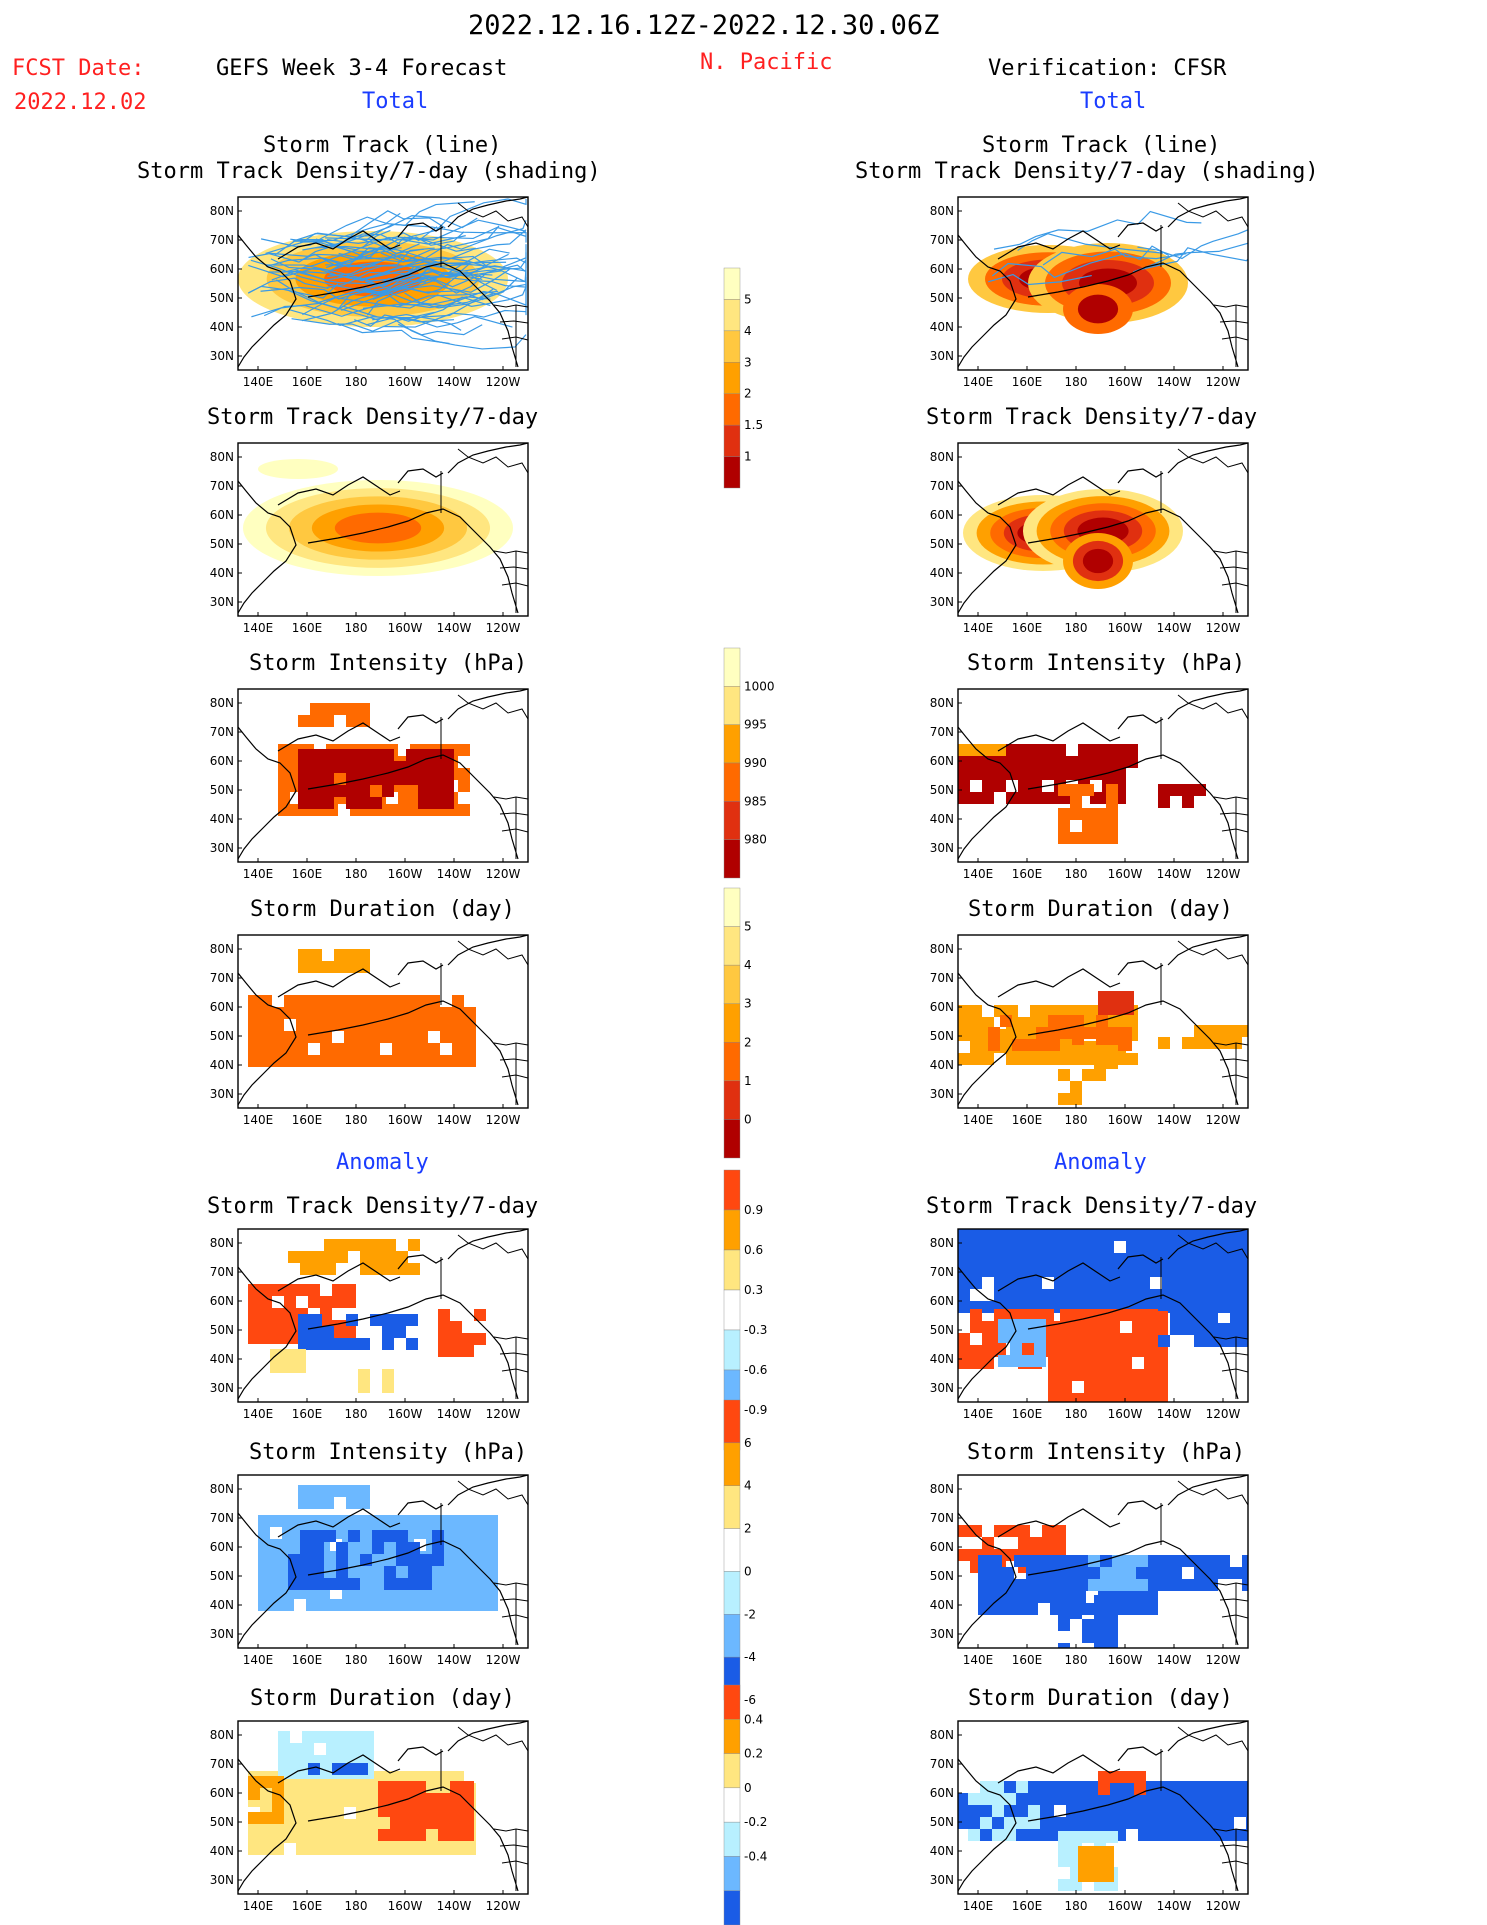  Describe the element at coordinates (753, 1754) in the screenshot. I see `colorbar-label: 0.2` at that location.